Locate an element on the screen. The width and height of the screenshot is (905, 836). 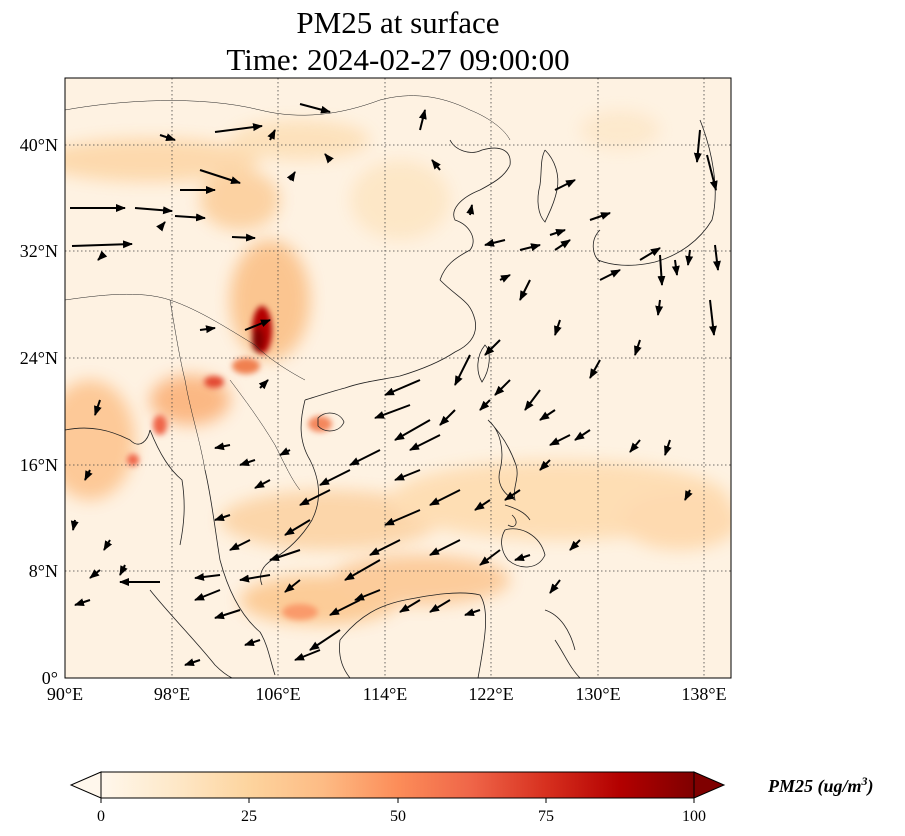
visayas-islands is located at coordinates (517, 515).